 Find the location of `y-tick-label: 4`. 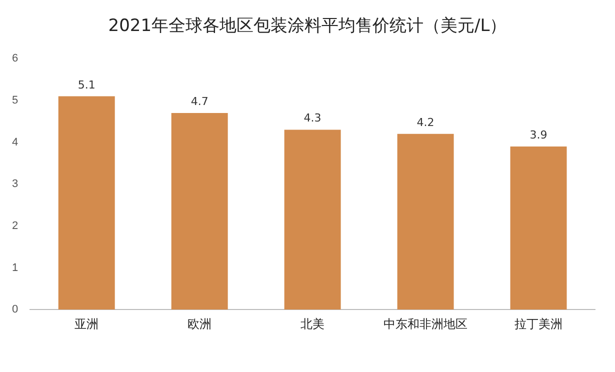

y-tick-label: 4 is located at coordinates (15, 142).